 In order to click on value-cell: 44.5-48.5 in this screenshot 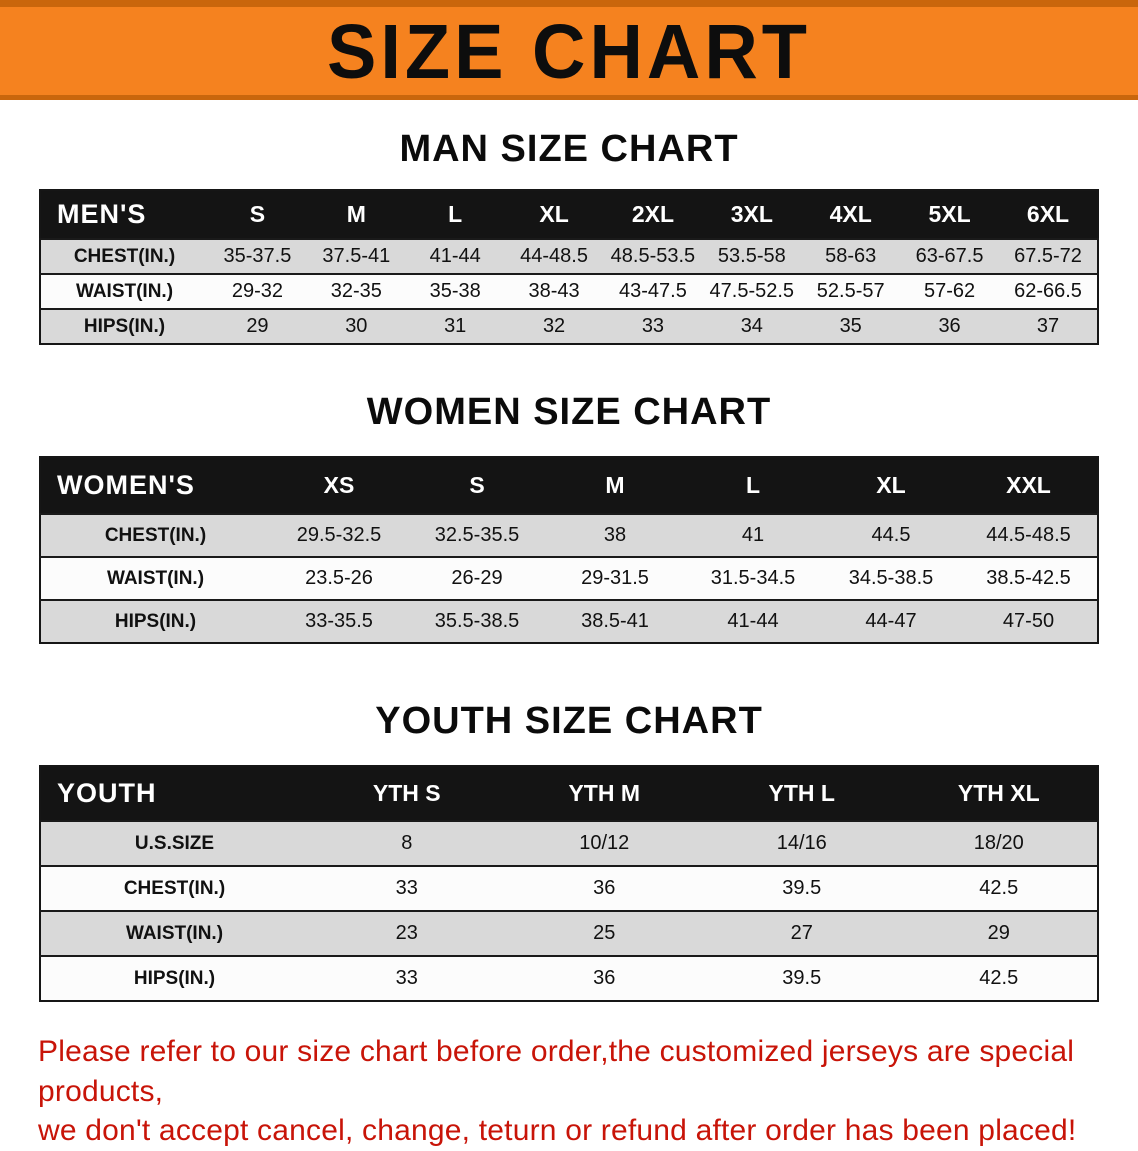, I will do `click(1029, 535)`.